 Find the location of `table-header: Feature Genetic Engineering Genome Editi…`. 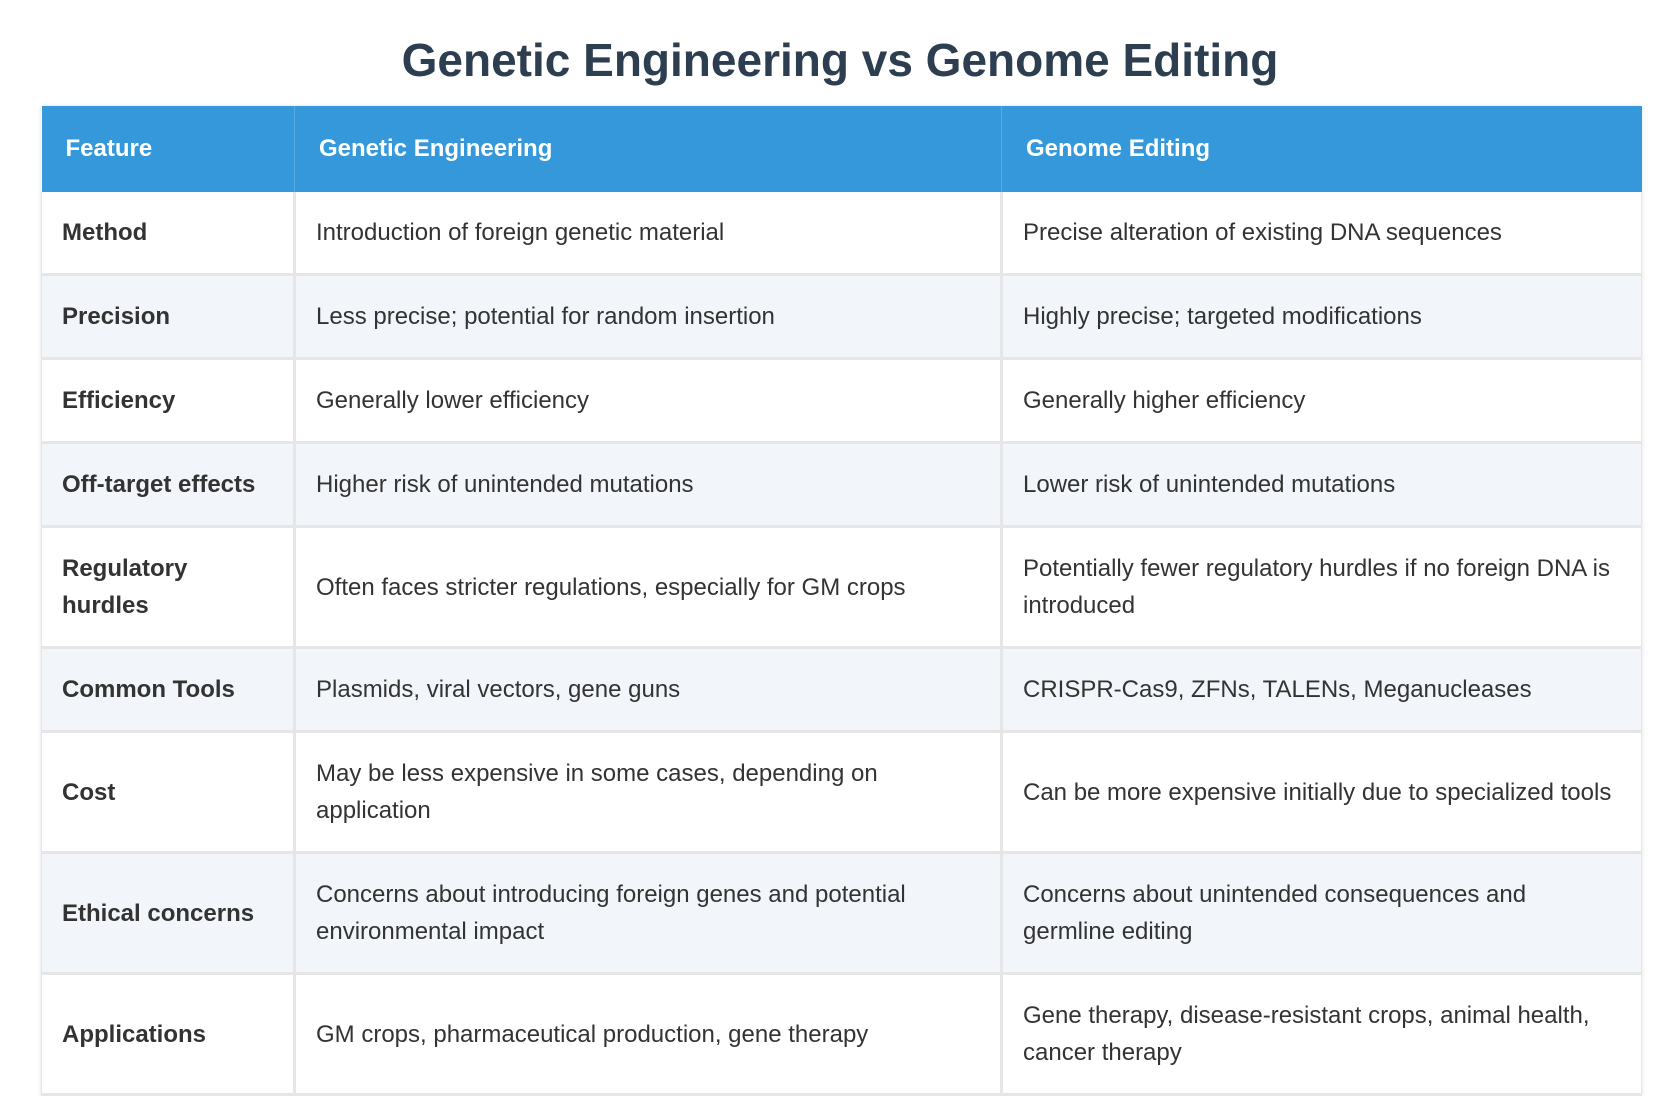

table-header: Feature Genetic Engineering Genome Editi… is located at coordinates (841, 149).